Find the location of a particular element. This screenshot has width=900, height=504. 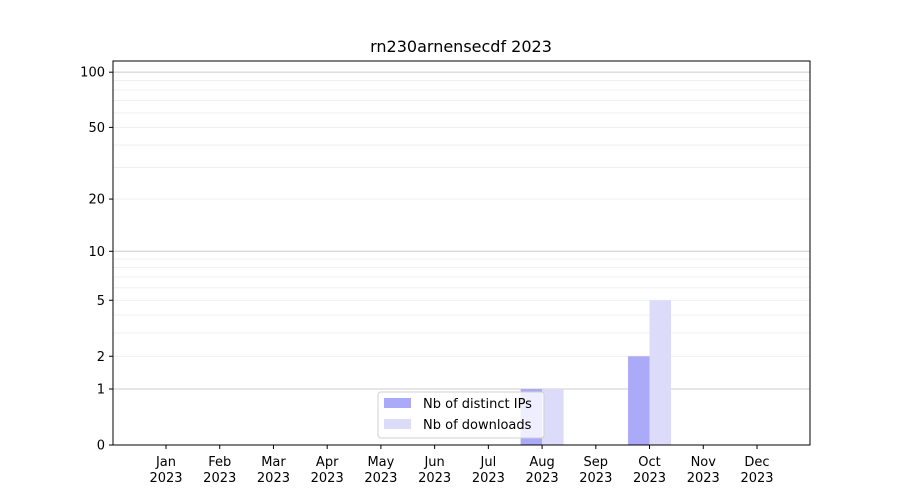

x-tick-label: Jul is located at coordinates (488, 462).